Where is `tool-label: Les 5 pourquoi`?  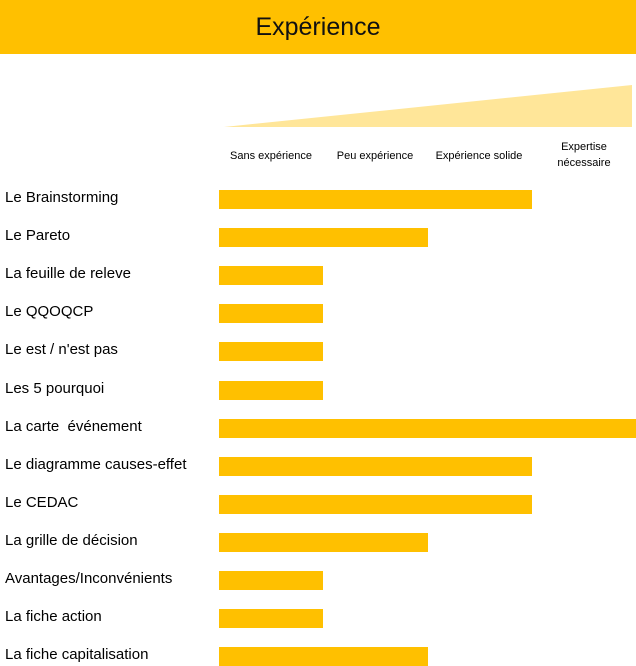 tool-label: Les 5 pourquoi is located at coordinates (55, 388).